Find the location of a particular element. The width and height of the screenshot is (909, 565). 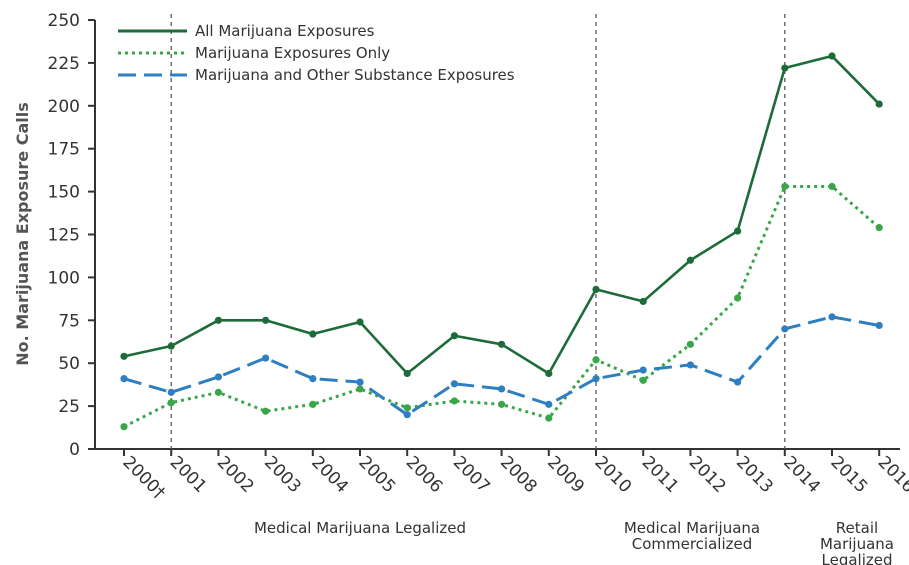

y-tick-label: 0 is located at coordinates (74, 450).